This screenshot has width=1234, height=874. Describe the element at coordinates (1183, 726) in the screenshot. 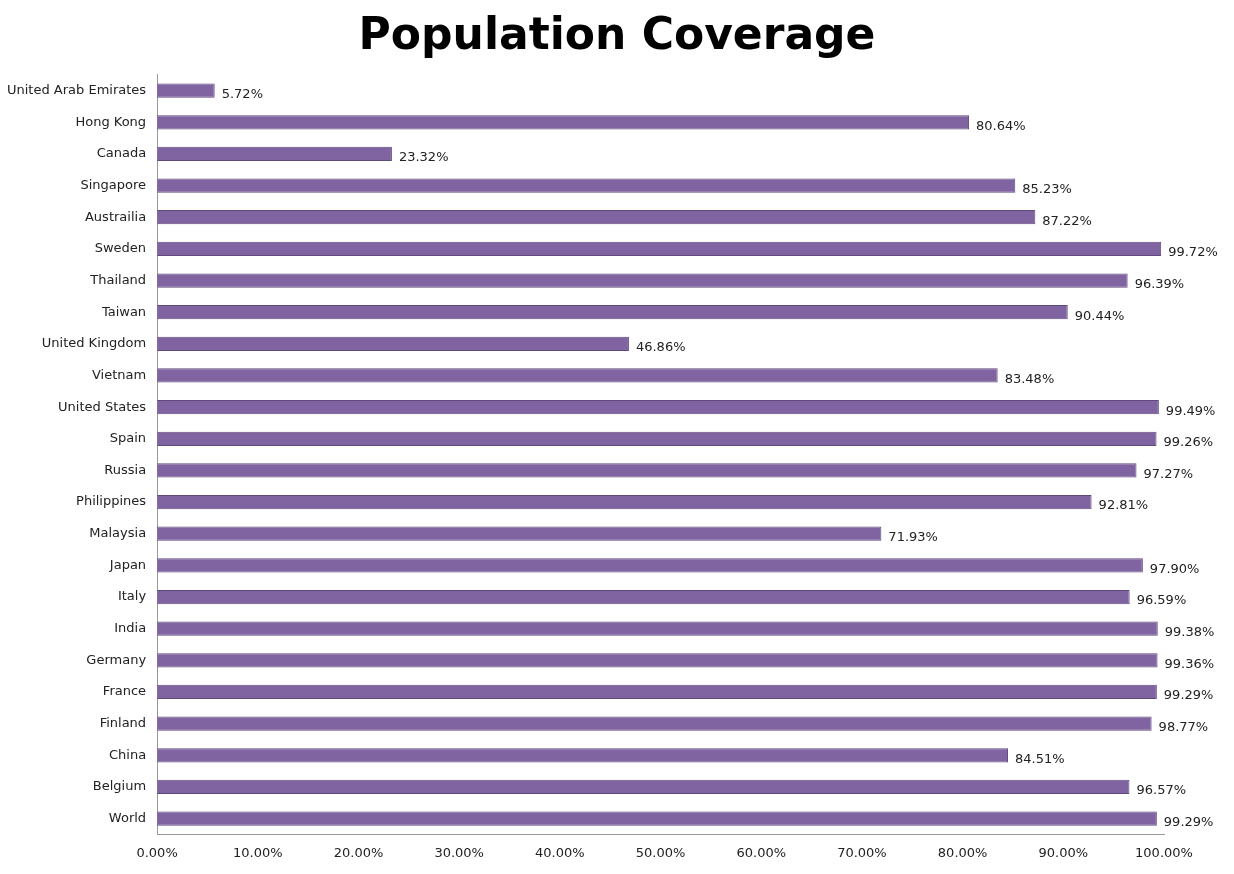

I see `data-label: 98.77%` at that location.